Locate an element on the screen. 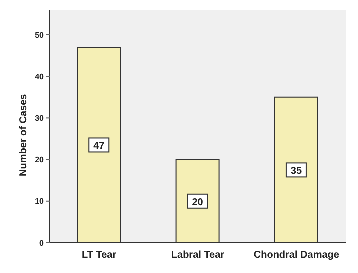  data-label: 20 is located at coordinates (198, 202).